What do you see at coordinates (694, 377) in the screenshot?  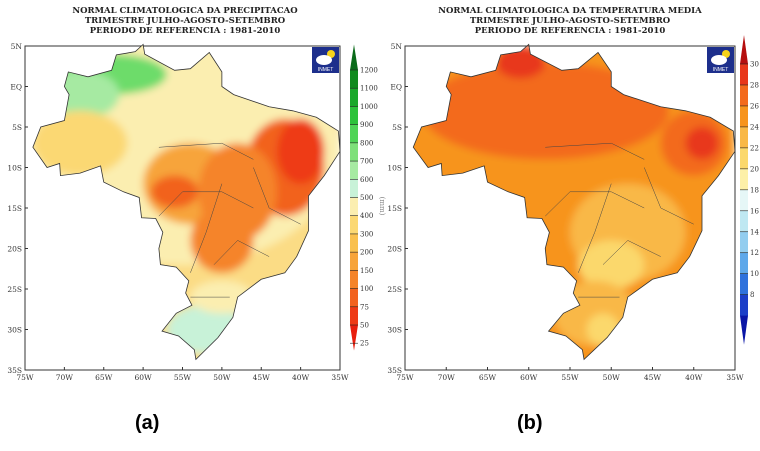 I see `lon-label: 40W` at bounding box center [694, 377].